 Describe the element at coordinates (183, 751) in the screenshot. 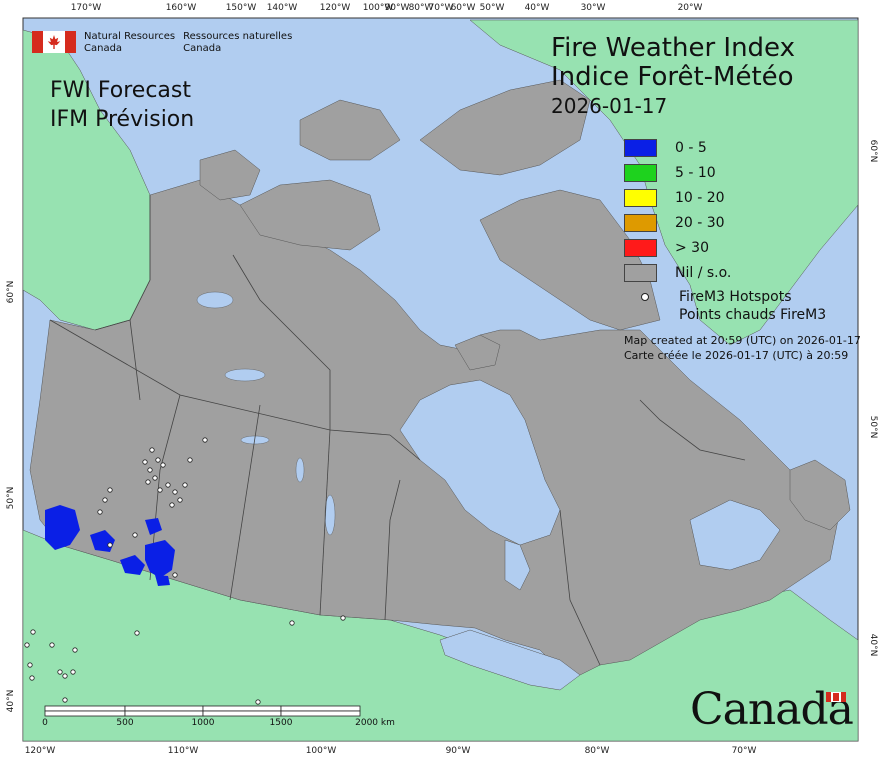

I see `tick-bottom-2: 110°W` at that location.